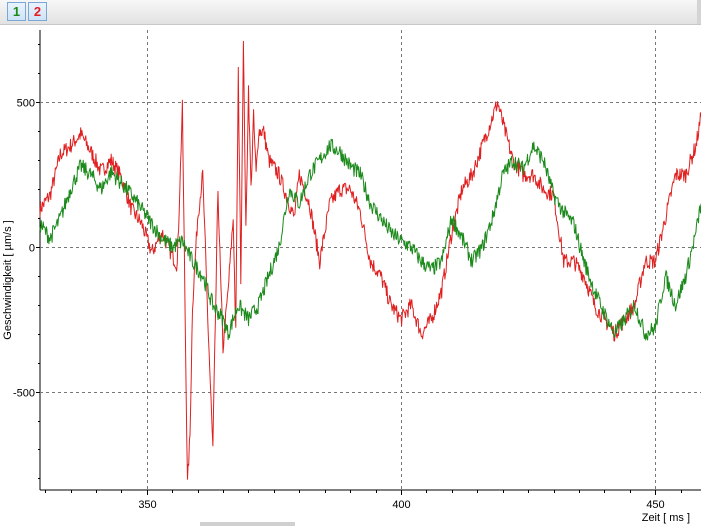 Image resolution: width=701 pixels, height=526 pixels. Describe the element at coordinates (655, 505) in the screenshot. I see `x-tick-label: 450` at that location.